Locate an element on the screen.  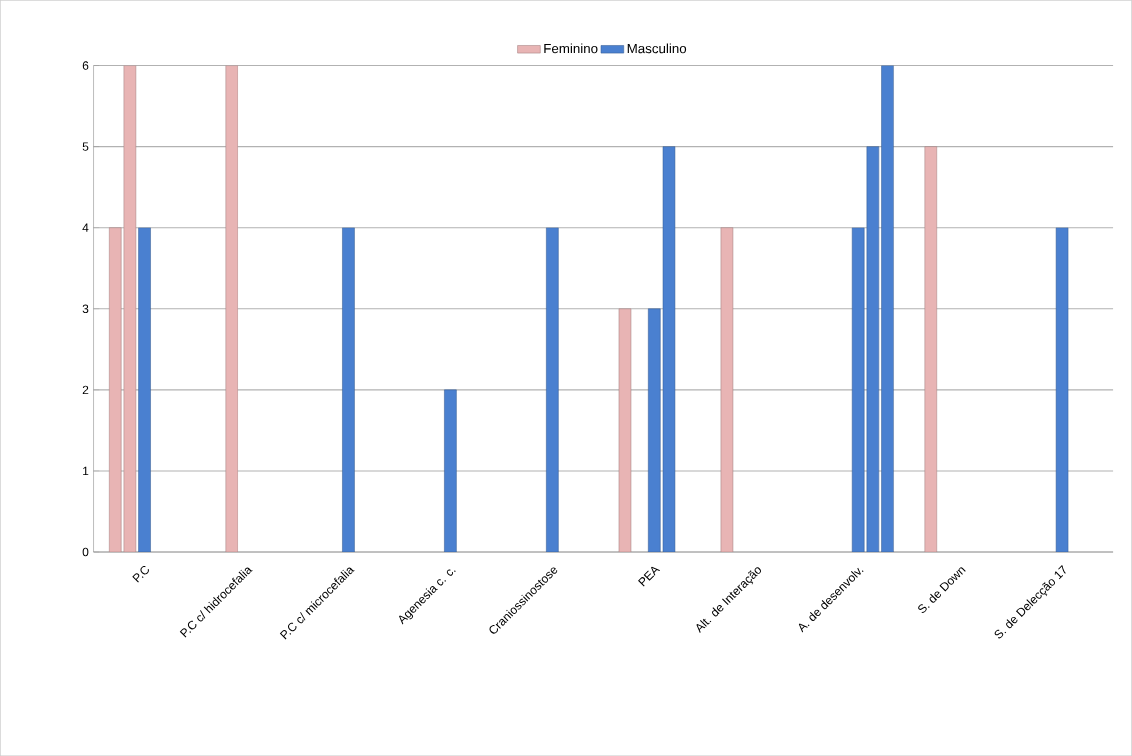
y-tick-label: 3 is located at coordinates (85, 308).